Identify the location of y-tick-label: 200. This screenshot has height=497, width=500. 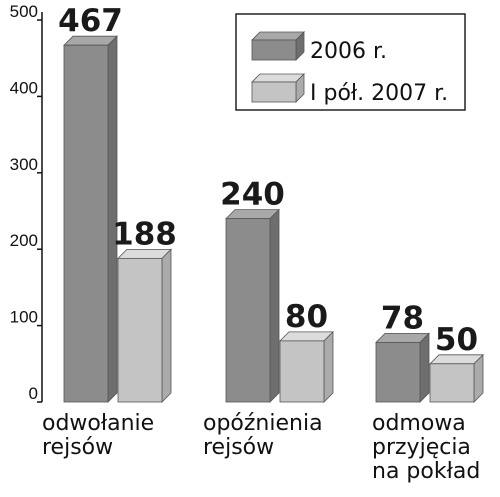
(24, 240).